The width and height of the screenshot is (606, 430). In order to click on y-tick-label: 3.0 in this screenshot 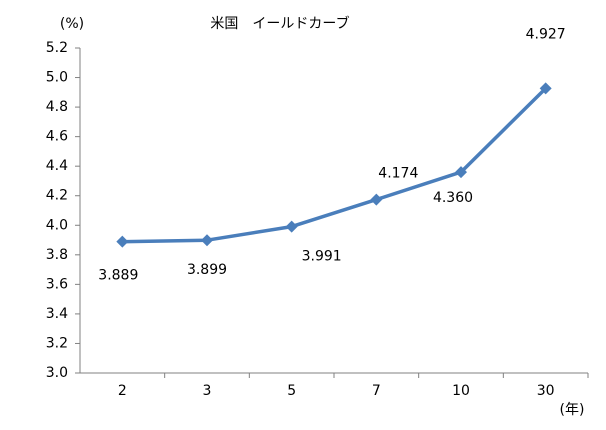, I will do `click(57, 373)`.